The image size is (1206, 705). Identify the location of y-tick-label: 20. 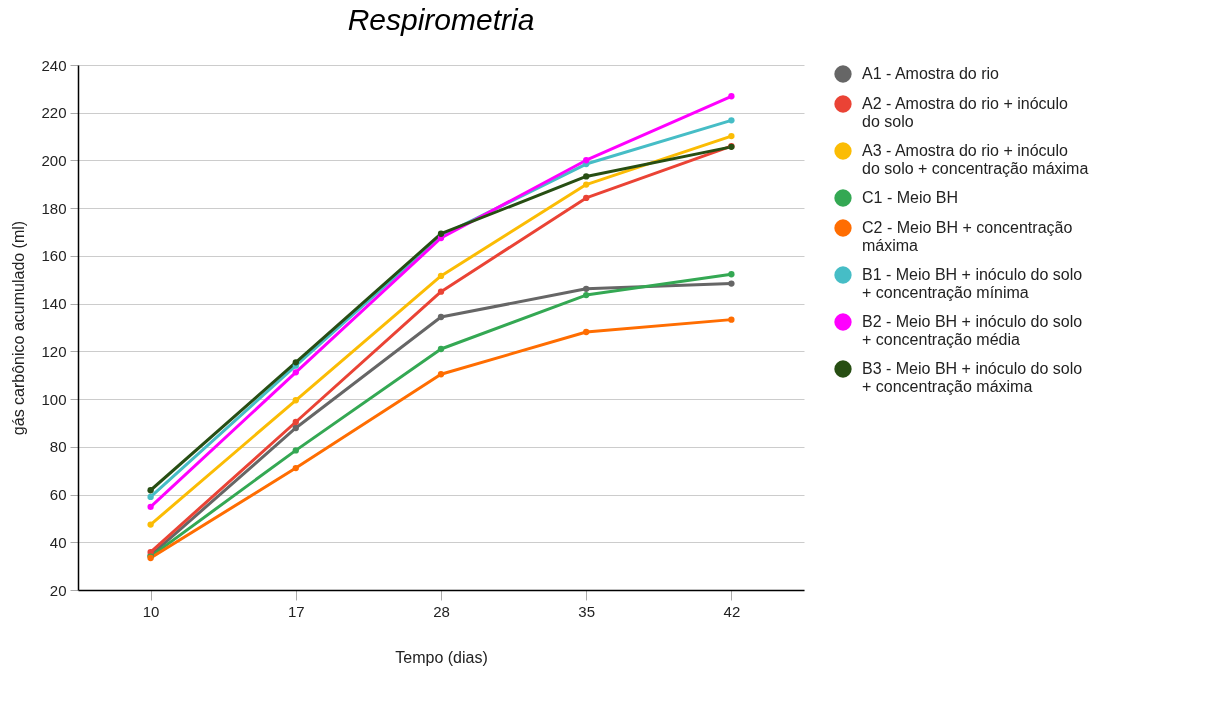
(58, 590).